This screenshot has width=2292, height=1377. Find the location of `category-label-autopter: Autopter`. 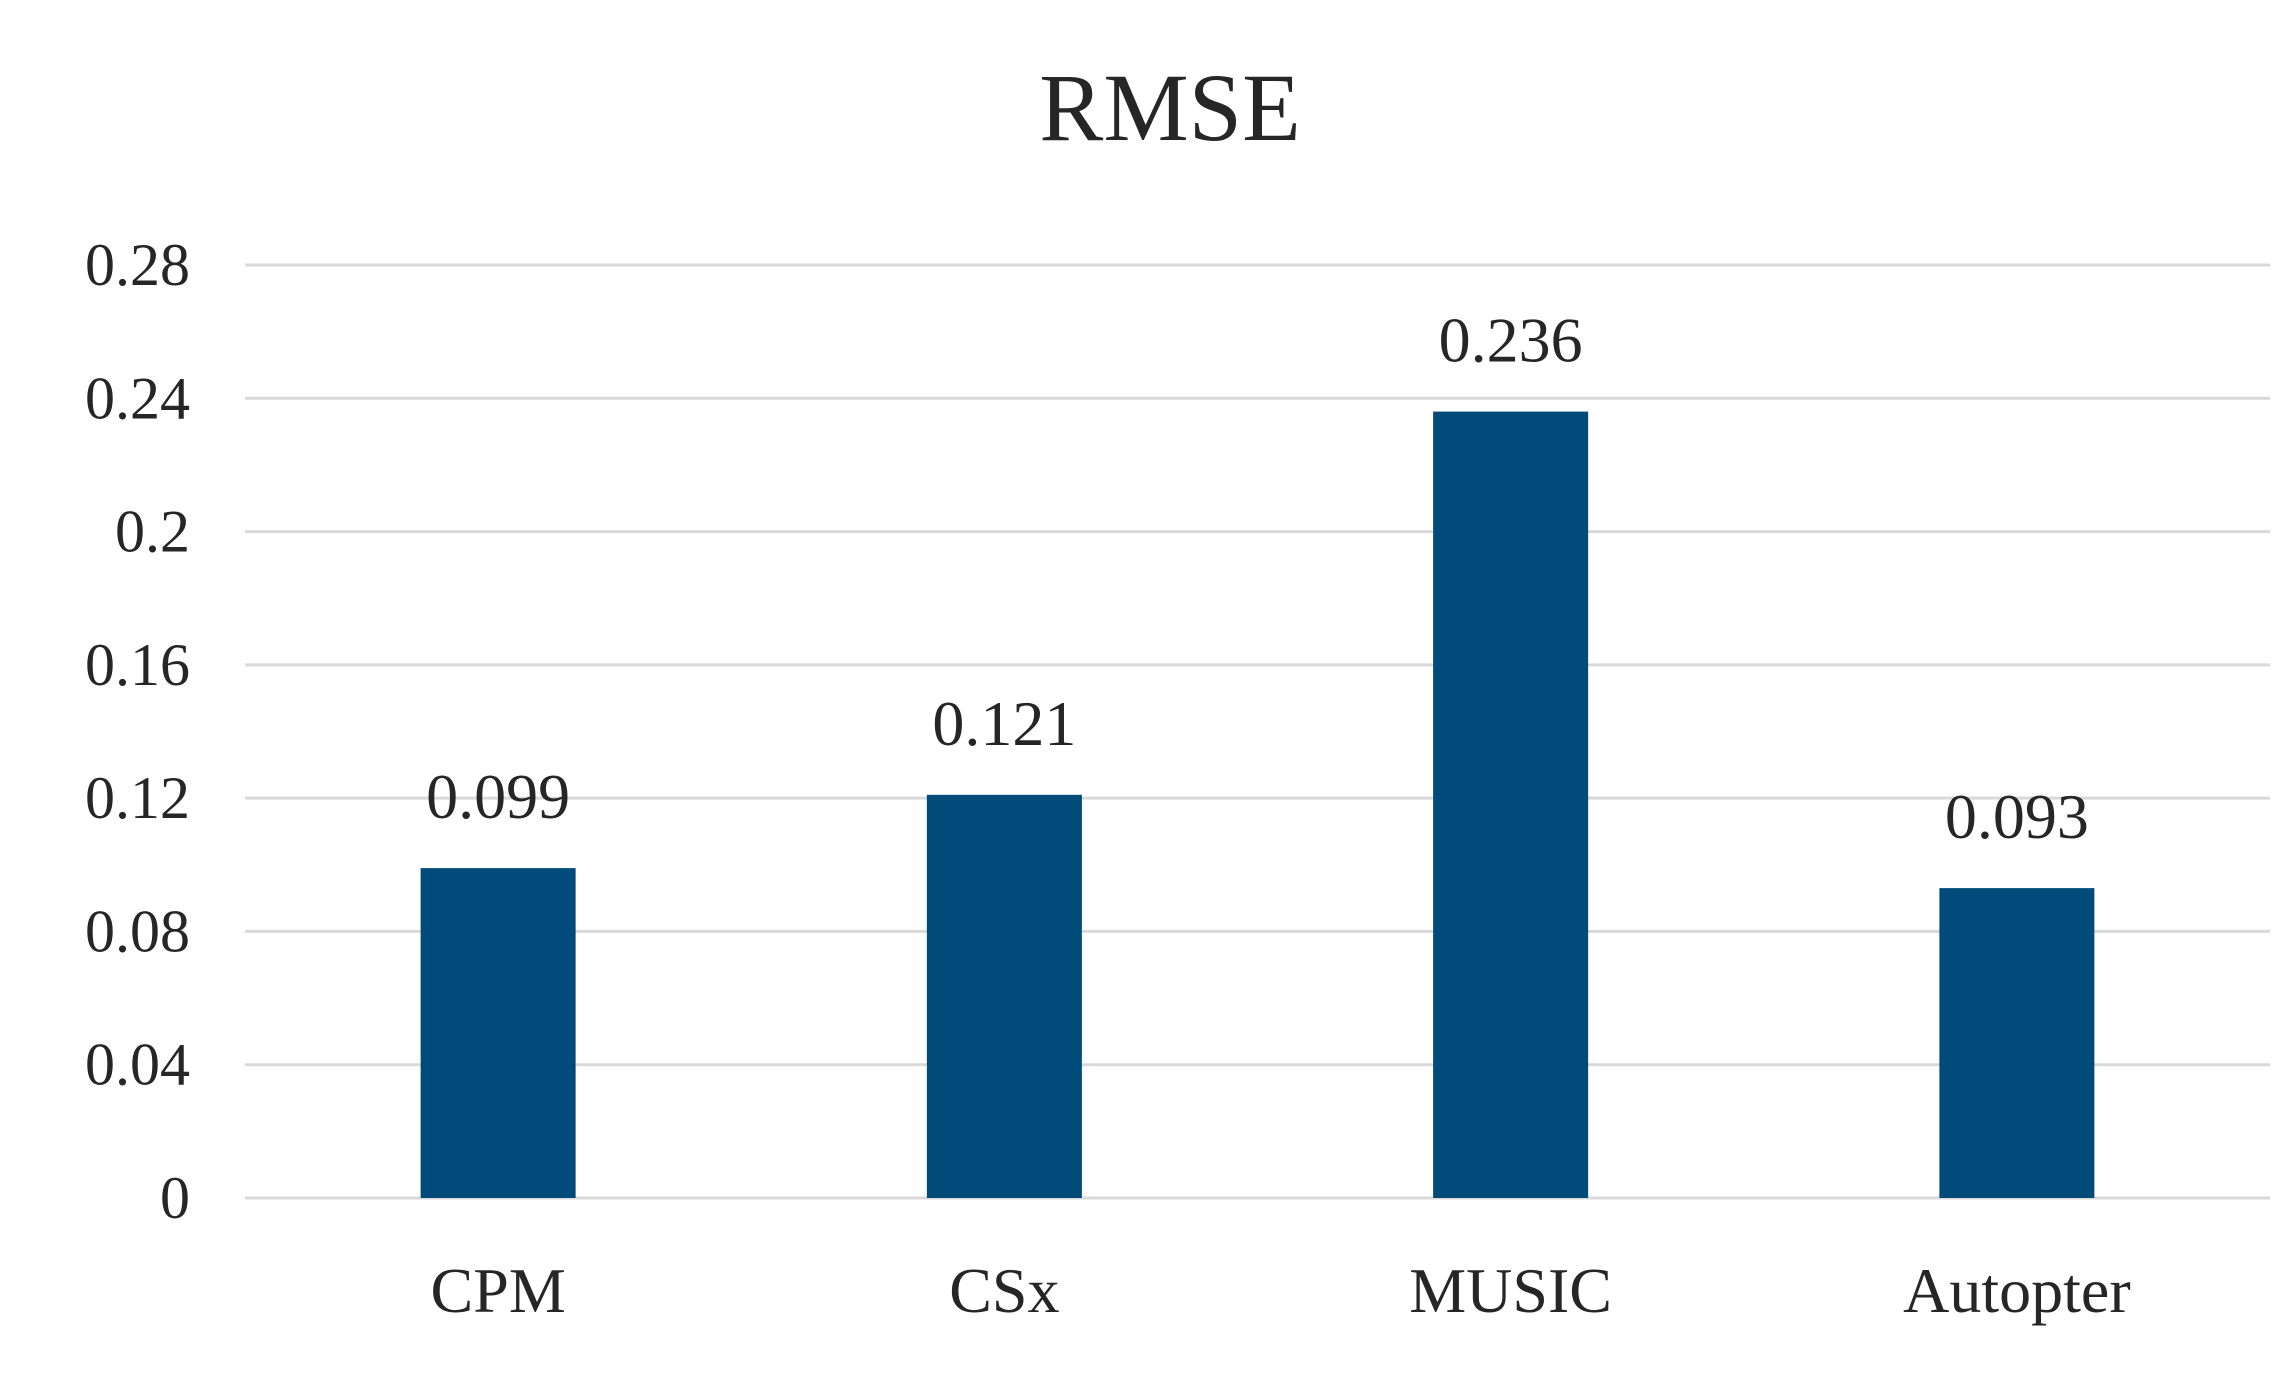

category-label-autopter: Autopter is located at coordinates (2017, 1290).